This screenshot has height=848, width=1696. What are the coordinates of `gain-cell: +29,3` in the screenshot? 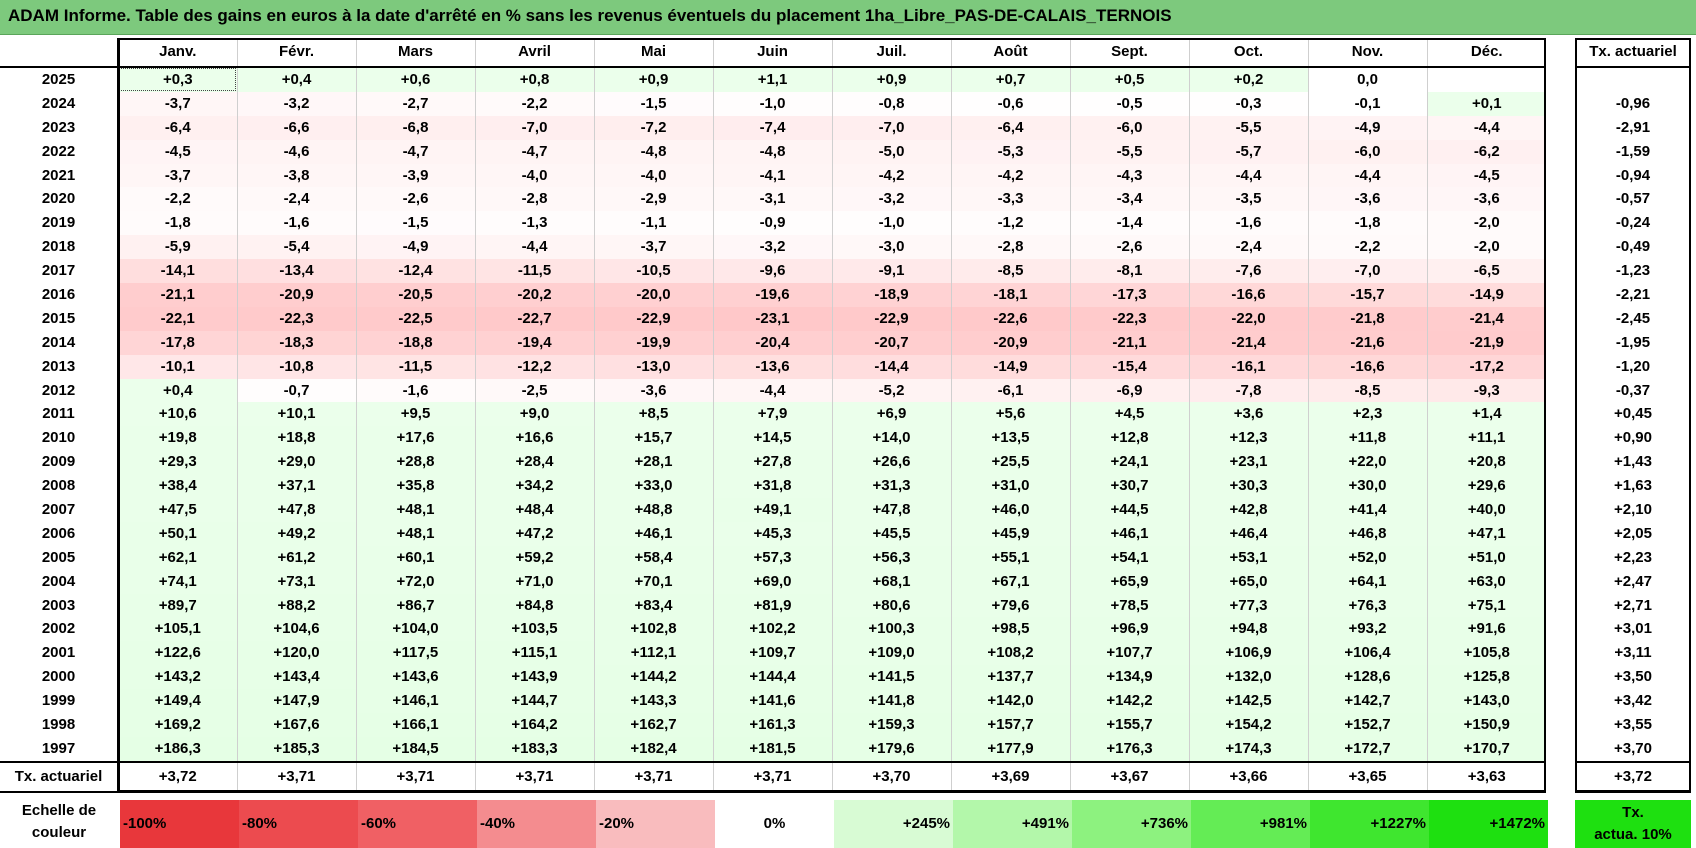 It's located at (178, 462).